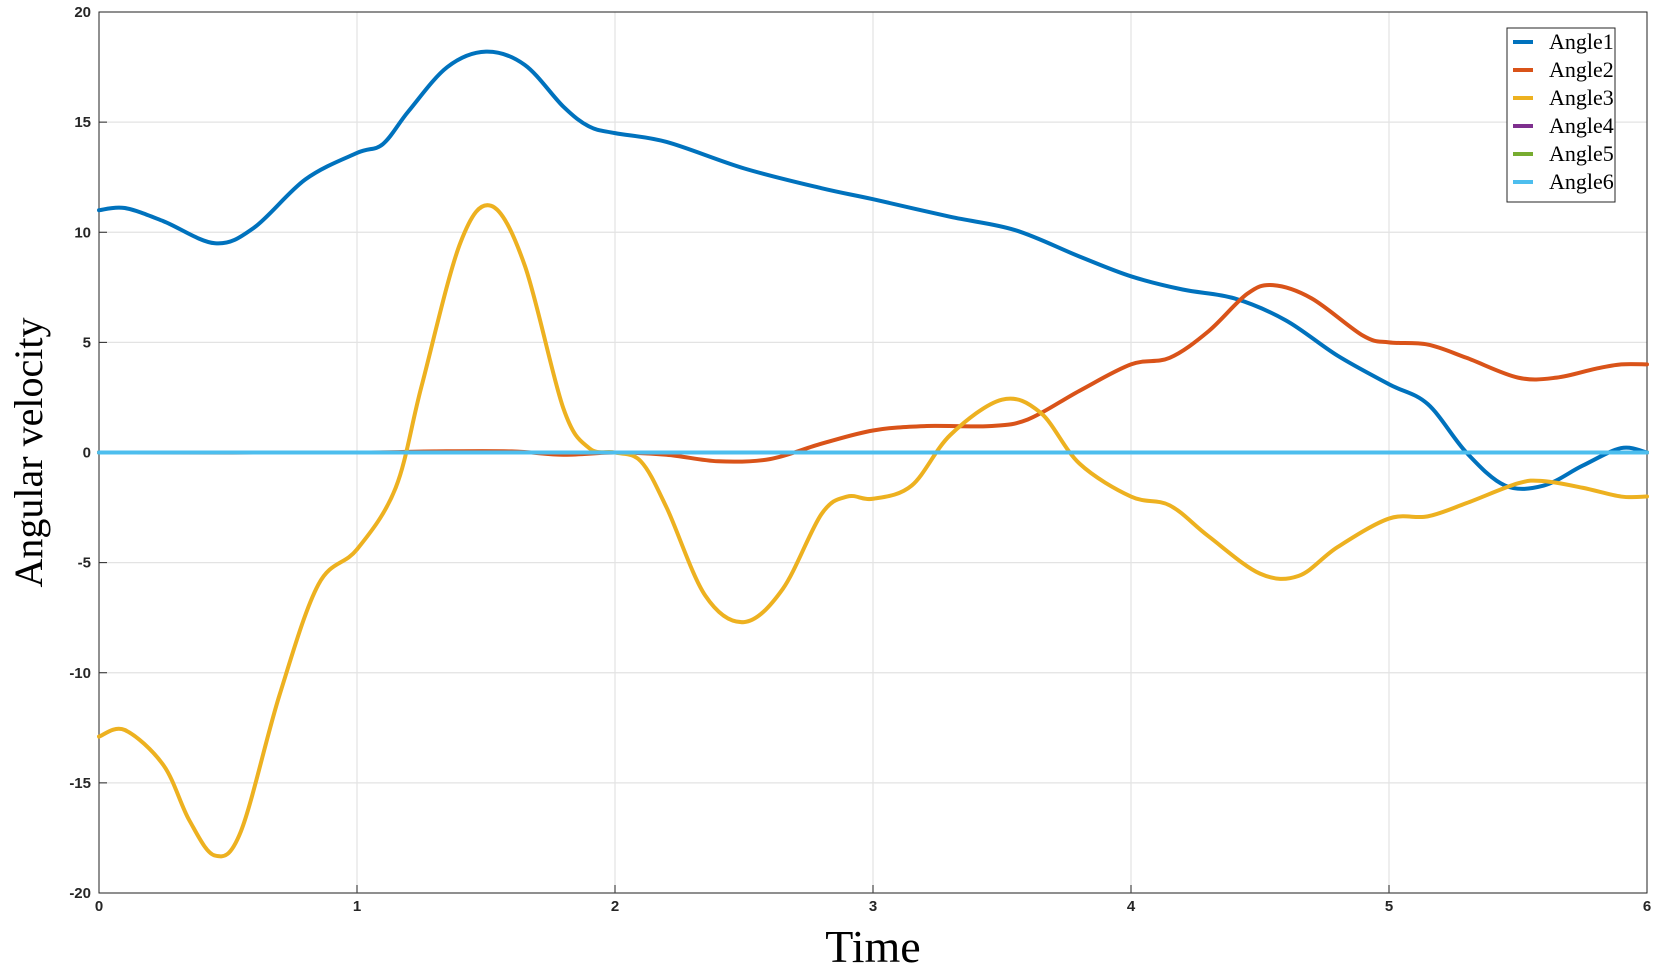  I want to click on x-axis-label: Time, so click(872, 946).